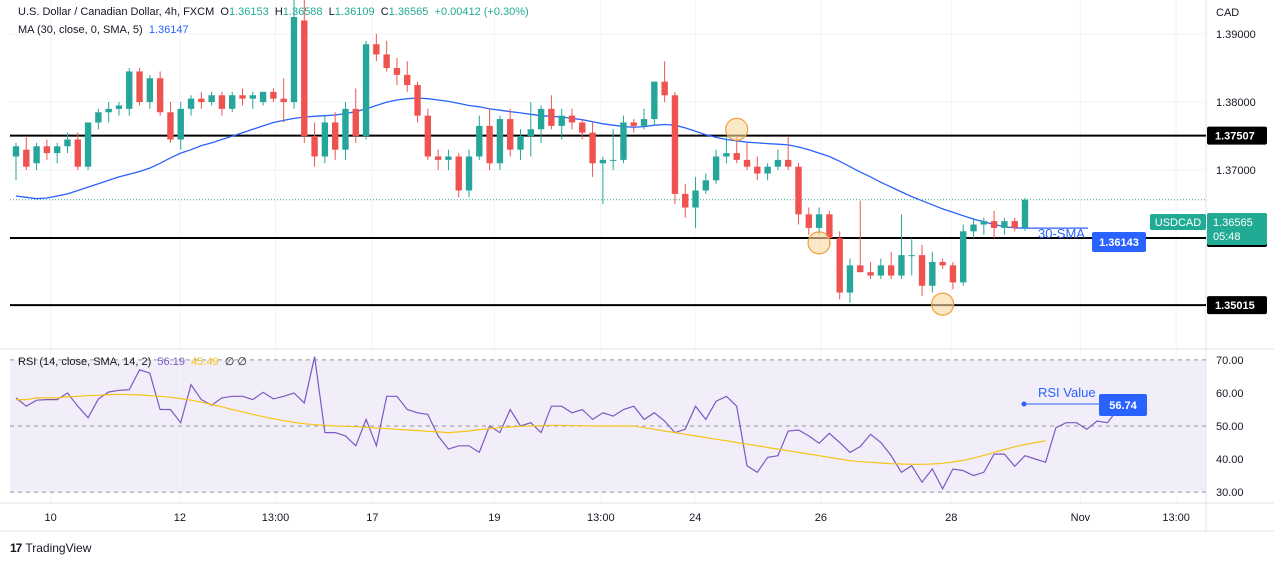 This screenshot has width=1274, height=566. I want to click on ma-legend: MA (30, close, 0, SMA, 5) 1.36147, so click(103, 30).